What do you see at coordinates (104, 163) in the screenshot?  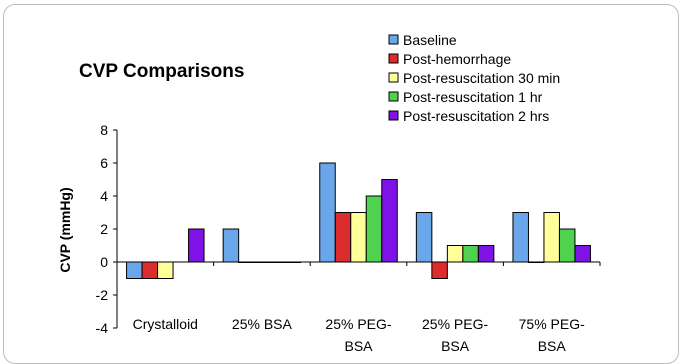 I see `y-tick-label: 6` at bounding box center [104, 163].